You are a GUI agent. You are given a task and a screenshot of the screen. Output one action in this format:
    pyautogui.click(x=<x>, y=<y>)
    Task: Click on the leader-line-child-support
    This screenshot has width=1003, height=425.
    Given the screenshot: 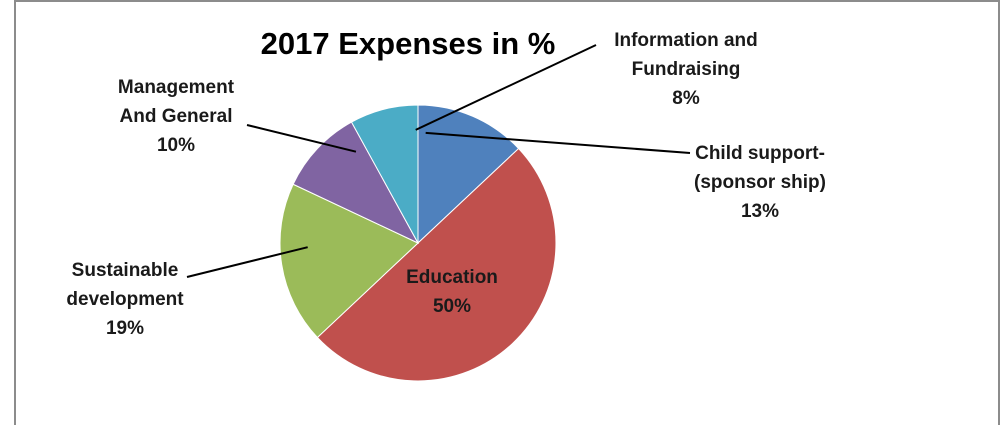 What is the action you would take?
    pyautogui.click(x=558, y=142)
    